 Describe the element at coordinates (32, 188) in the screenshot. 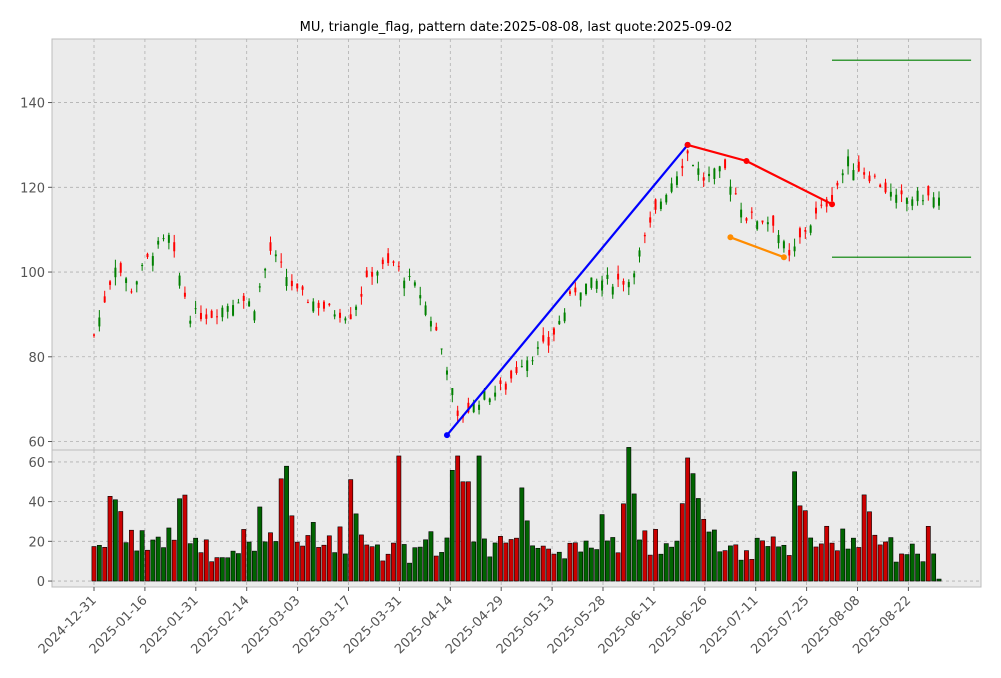

I see `price-y-tick-label: 120` at that location.